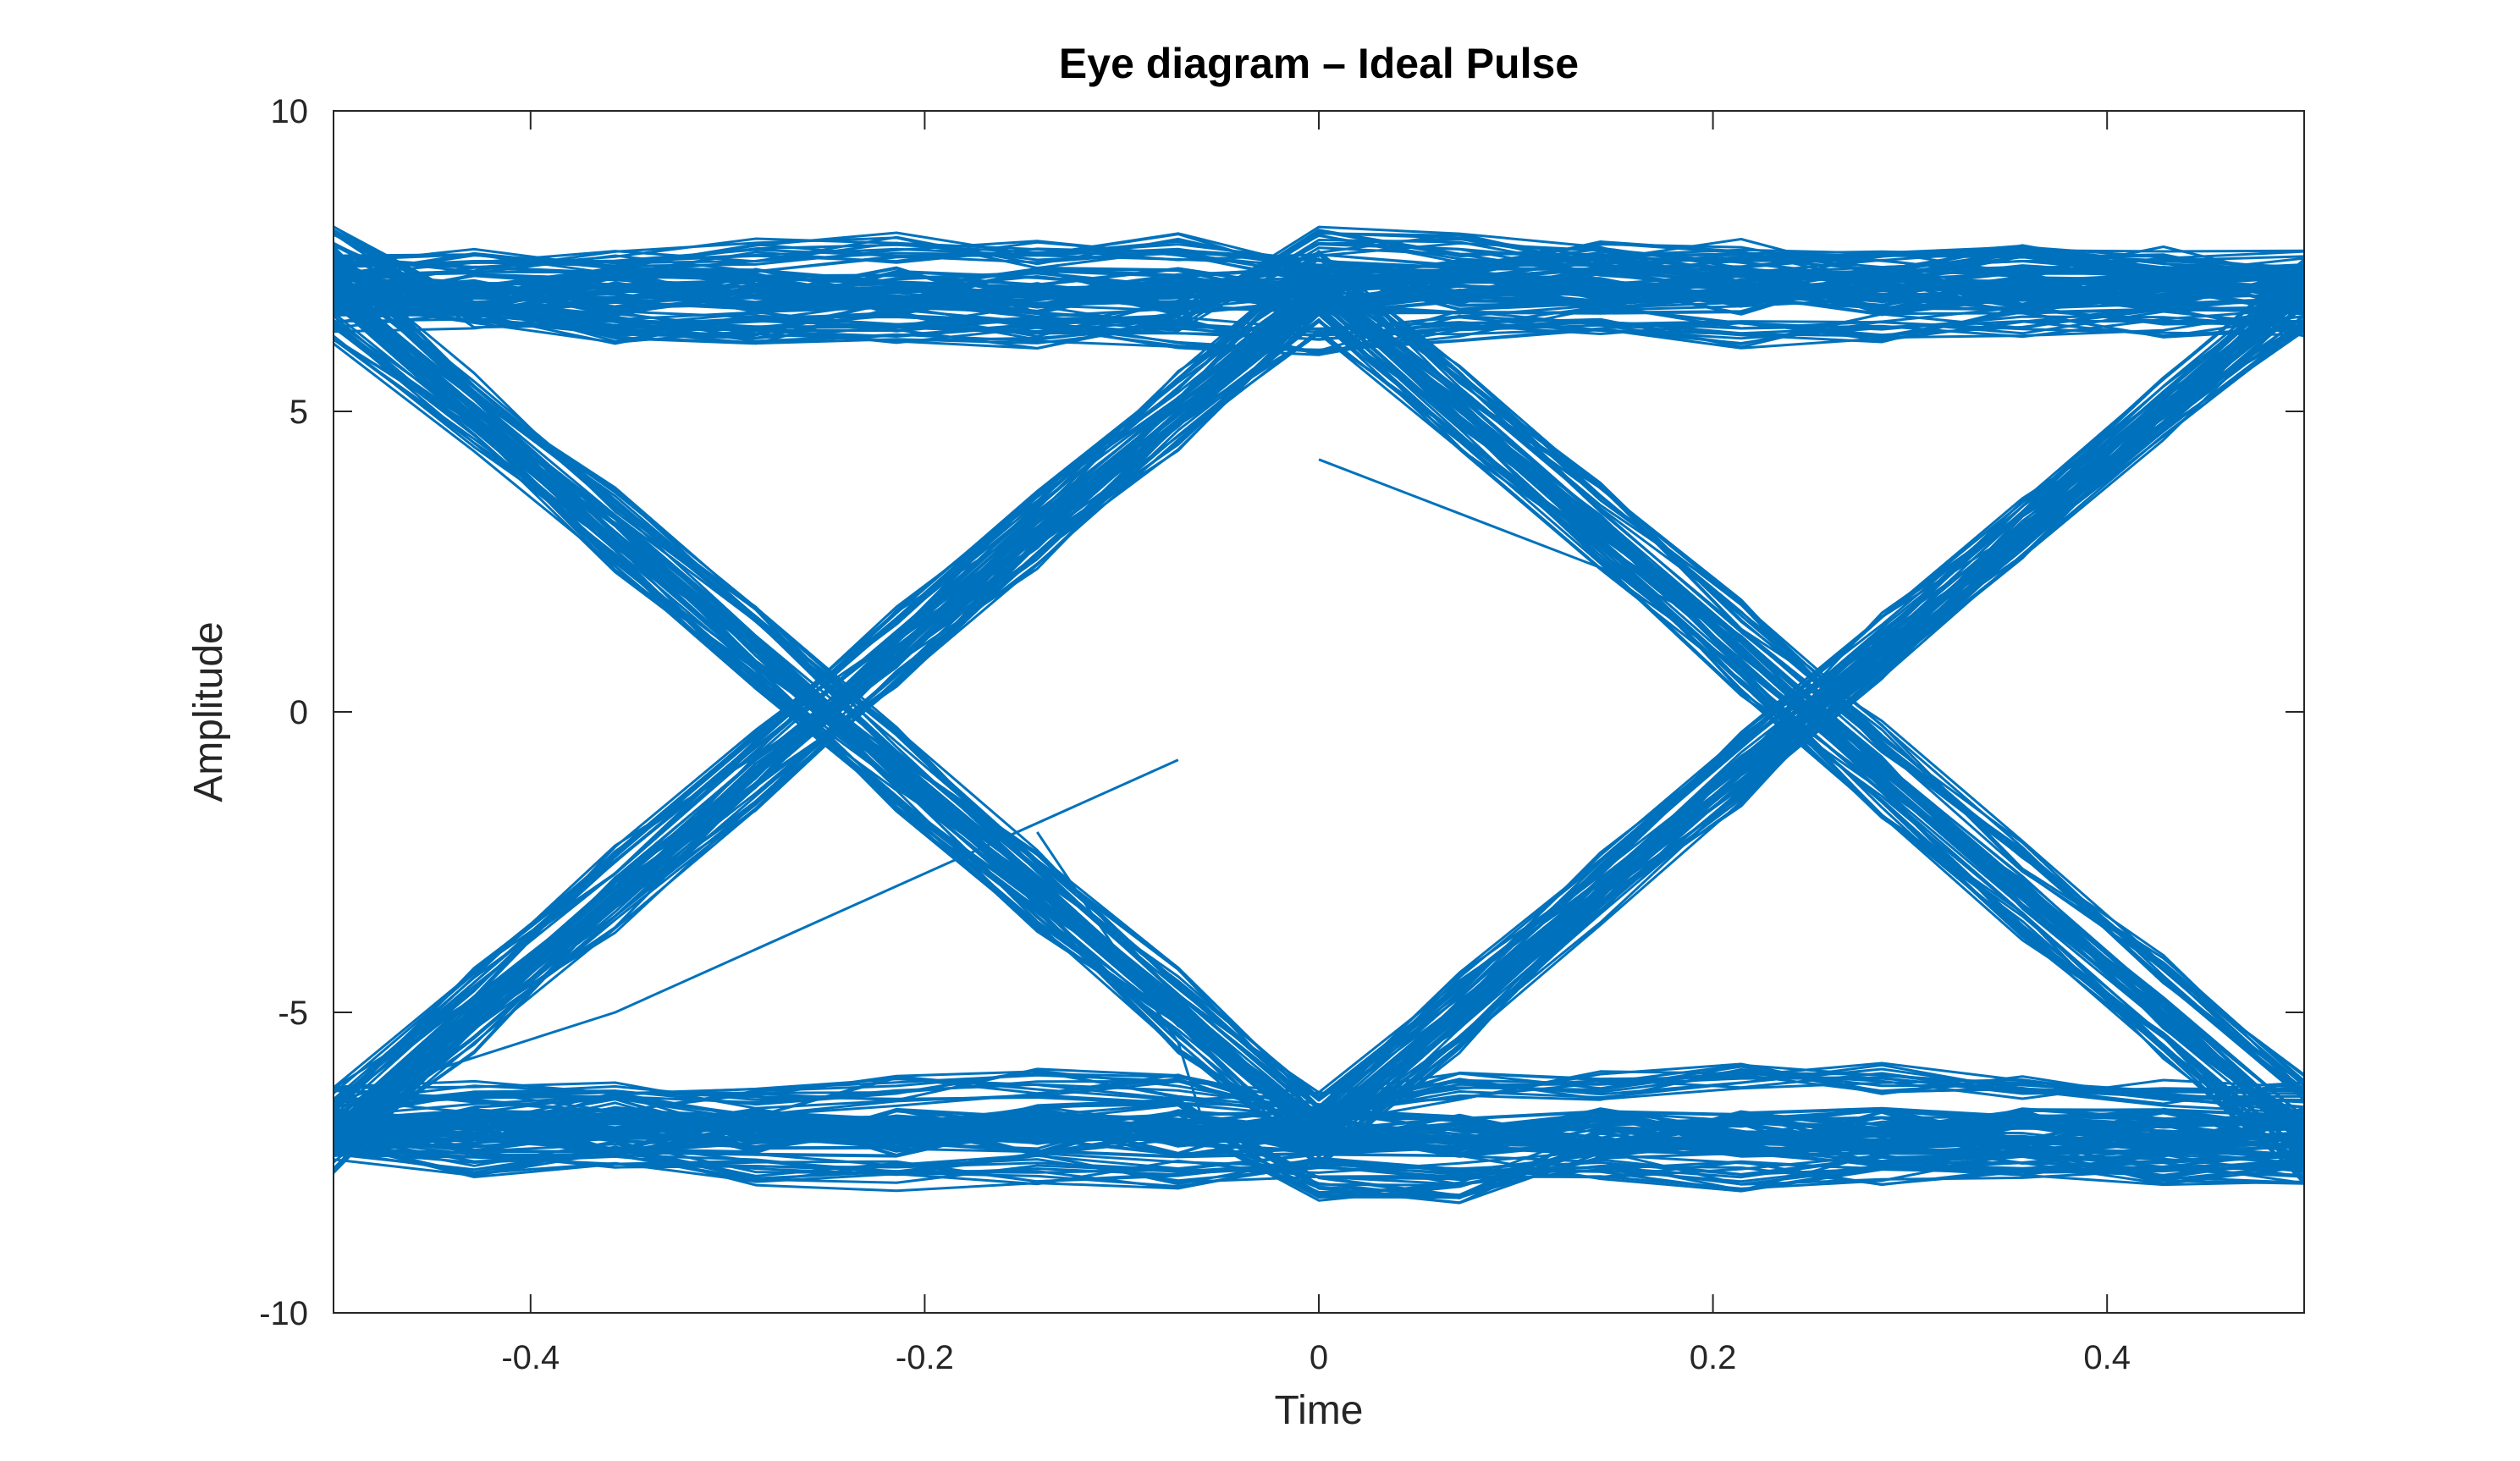 This screenshot has height=1461, width=2520. Describe the element at coordinates (1319, 63) in the screenshot. I see `chart-title: Eye diagram – Ideal Pulse` at that location.